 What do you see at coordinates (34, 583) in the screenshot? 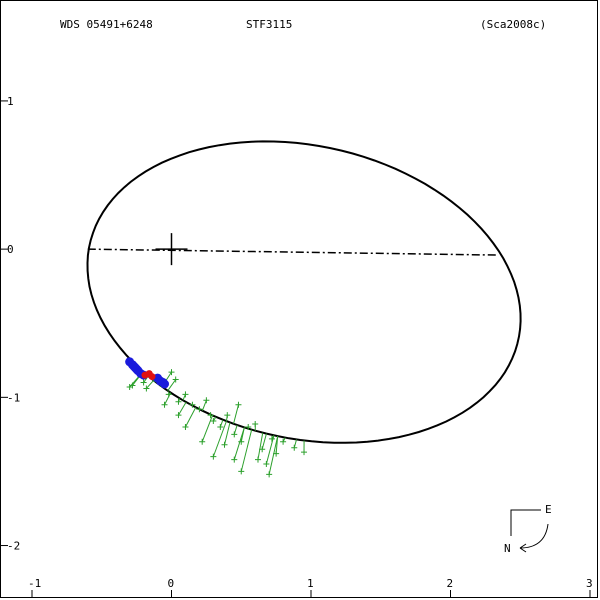
I see `x-tick-label: -1` at bounding box center [34, 583].